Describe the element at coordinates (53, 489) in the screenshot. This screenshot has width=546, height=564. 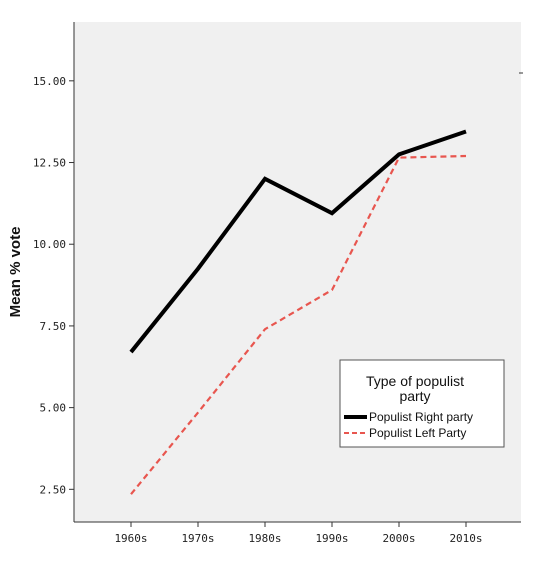
I see `y-tick-label: 2.50` at that location.